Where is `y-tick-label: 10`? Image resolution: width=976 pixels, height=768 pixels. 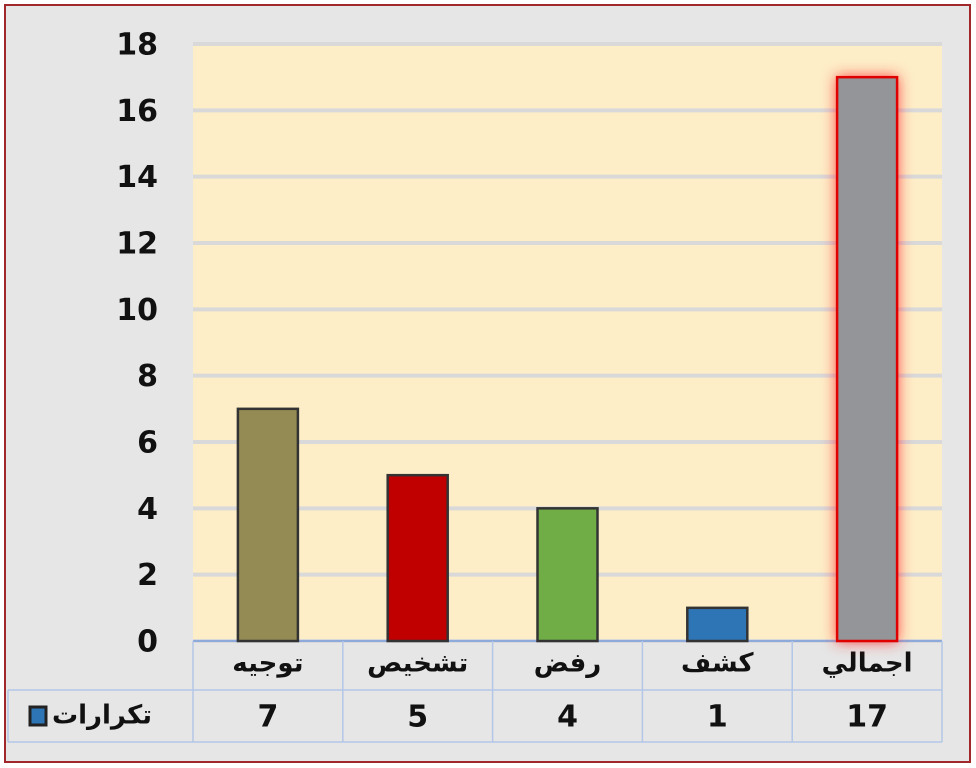
y-tick-label: 10 is located at coordinates (137, 310).